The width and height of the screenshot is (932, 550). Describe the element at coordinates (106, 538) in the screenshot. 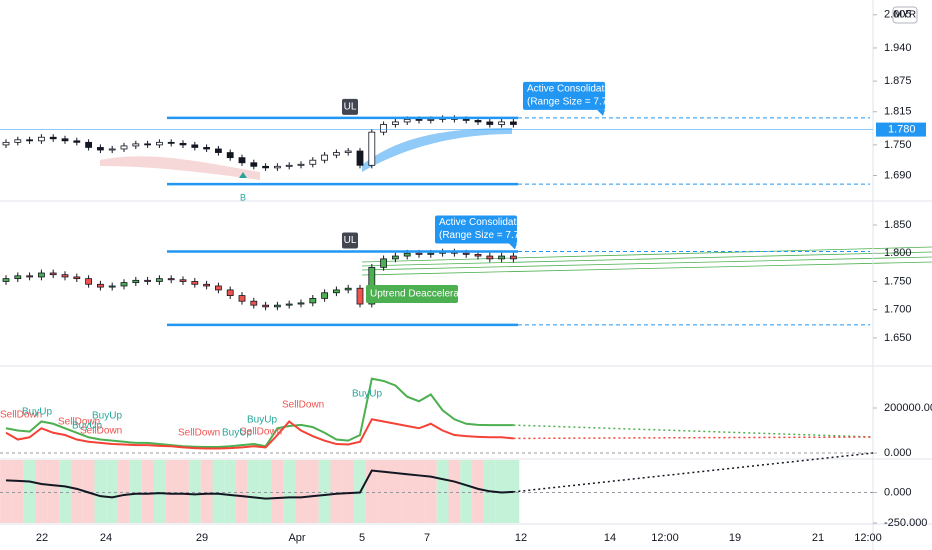

I see `x-tick-label: 24` at that location.